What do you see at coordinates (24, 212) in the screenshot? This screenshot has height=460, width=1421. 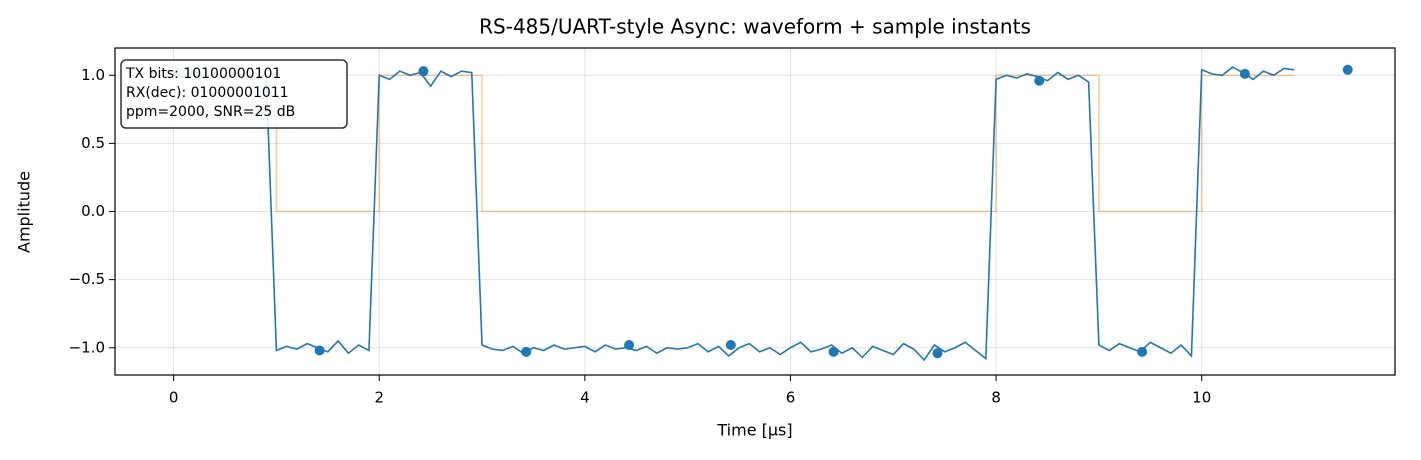 I see `y-axis-label: Amplitude` at bounding box center [24, 212].